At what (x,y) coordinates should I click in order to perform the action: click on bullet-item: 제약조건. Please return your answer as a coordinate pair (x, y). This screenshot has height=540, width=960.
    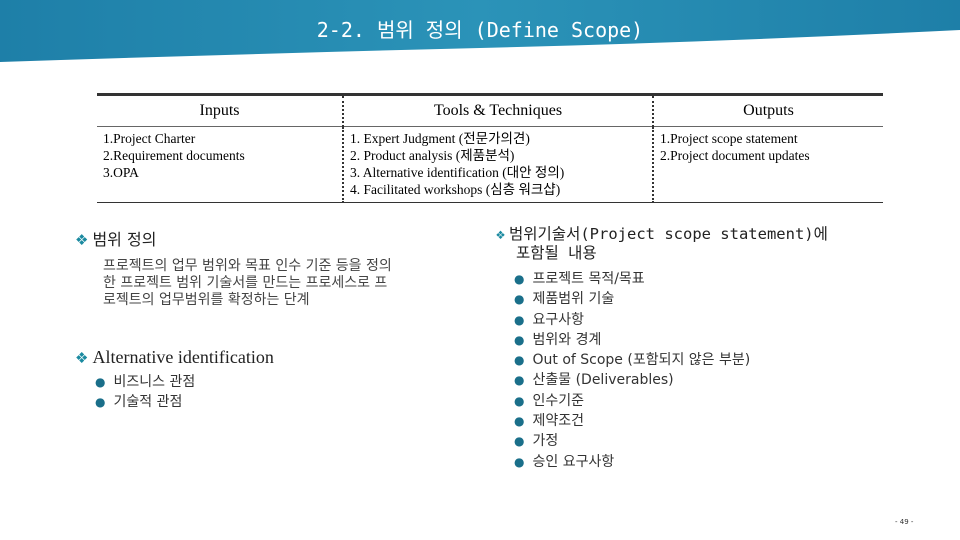
    Looking at the image, I should click on (715, 421).